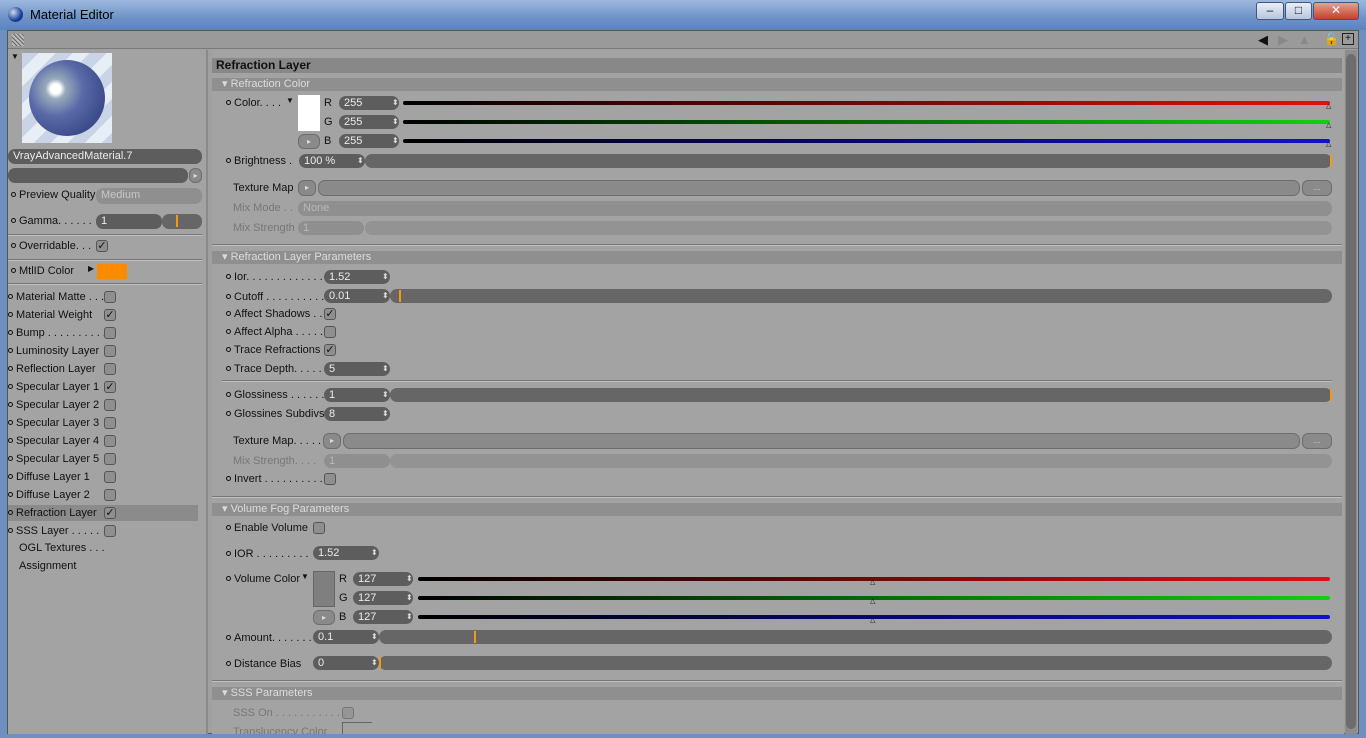  I want to click on mtlid-color-swatch, so click(112, 271).